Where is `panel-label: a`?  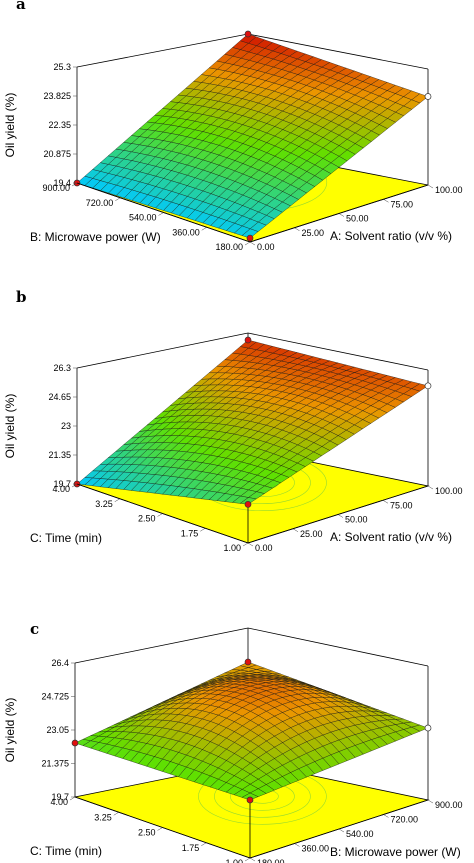 panel-label: a is located at coordinates (21, 6).